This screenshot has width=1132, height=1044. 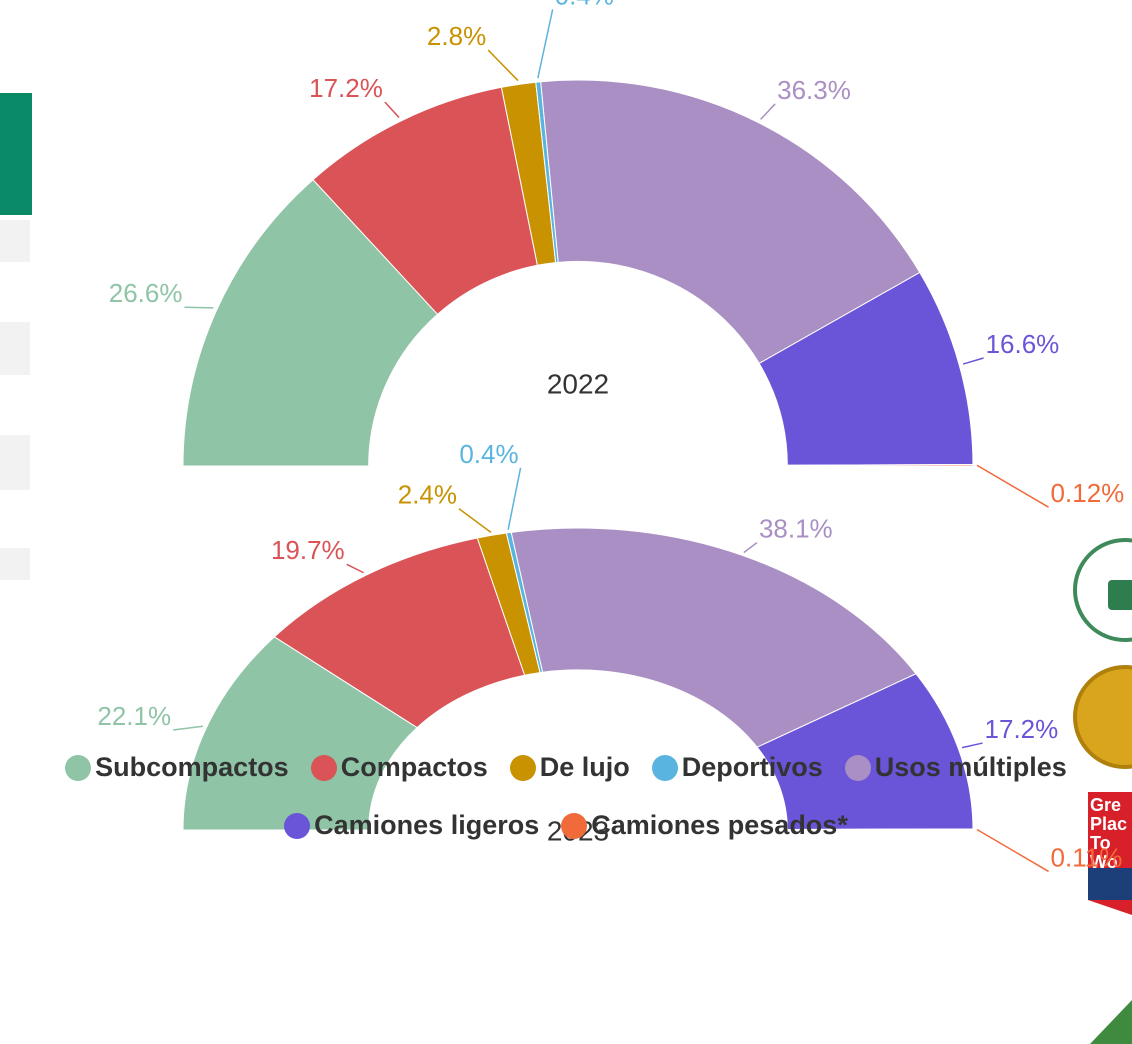 What do you see at coordinates (1111, 1022) in the screenshot?
I see `corner-leaf` at bounding box center [1111, 1022].